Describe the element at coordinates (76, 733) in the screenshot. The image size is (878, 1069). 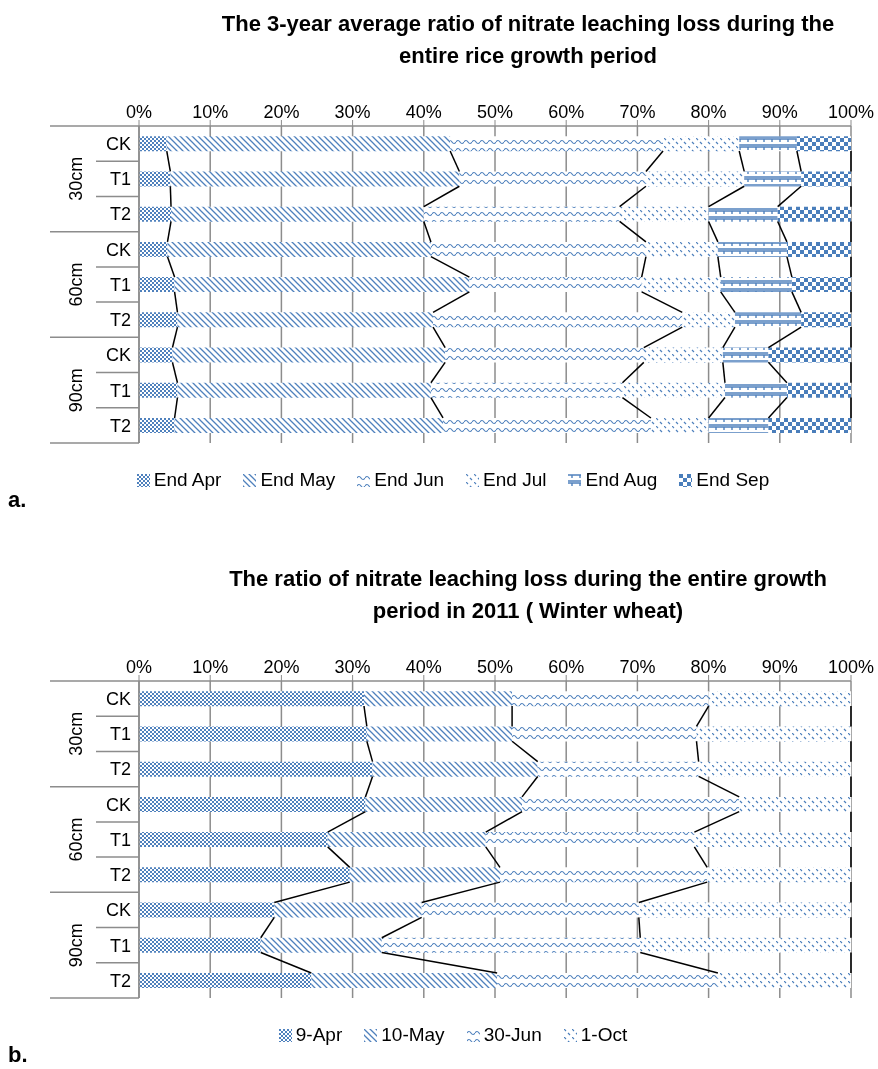
I see `text: 30cm` at that location.